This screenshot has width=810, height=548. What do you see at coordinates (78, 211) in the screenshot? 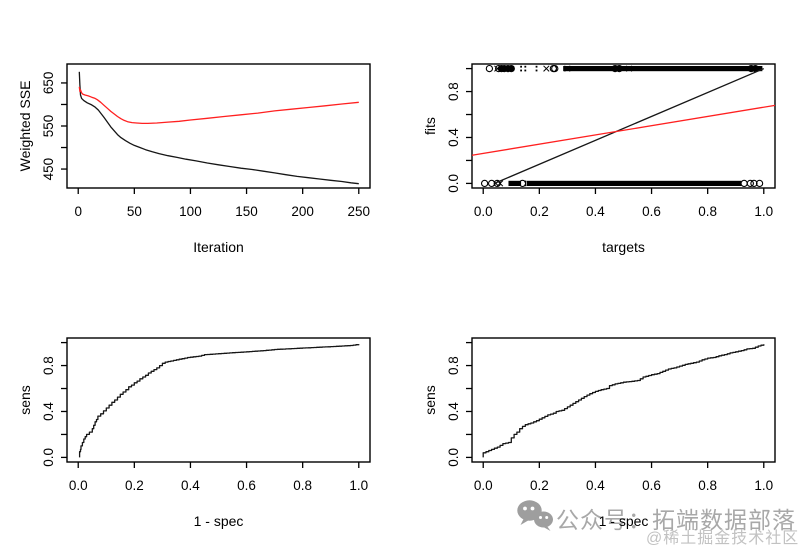
I see `x-tick-label: 0` at bounding box center [78, 211].